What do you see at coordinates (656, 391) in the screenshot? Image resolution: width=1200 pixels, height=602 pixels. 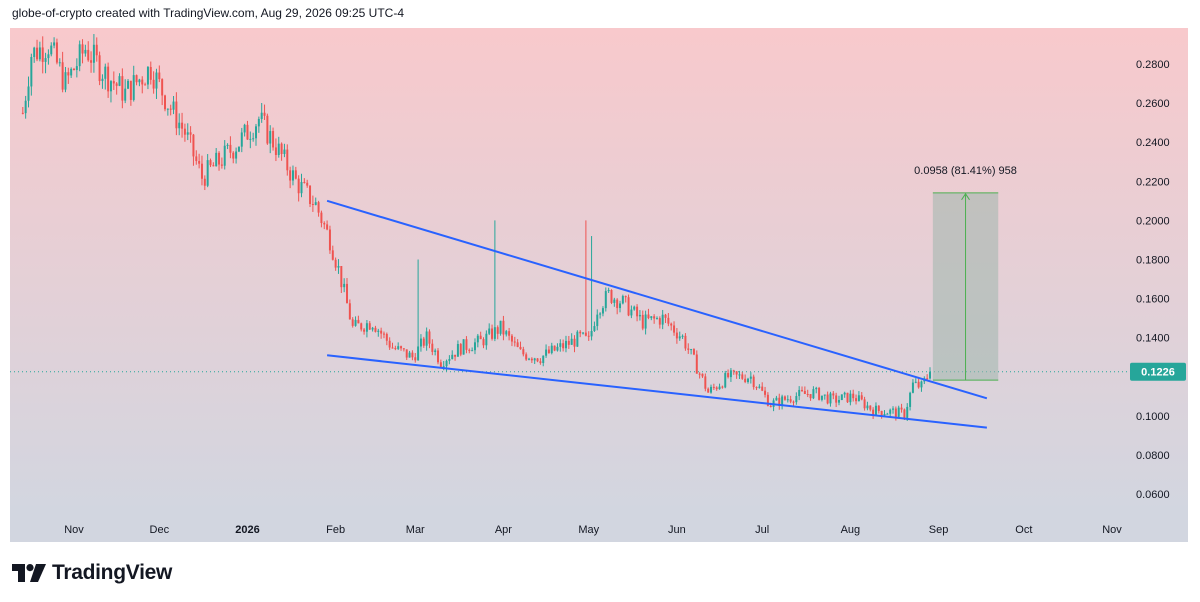 I see `trendline-lower` at bounding box center [656, 391].